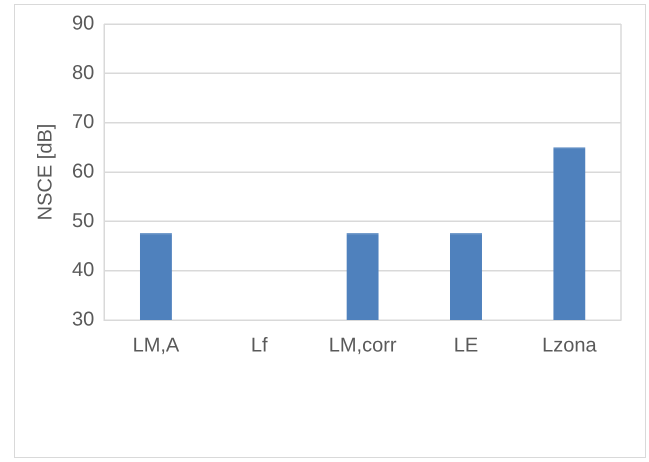 The height and width of the screenshot is (462, 649). What do you see at coordinates (570, 345) in the screenshot?
I see `x-tick-label: Lzona` at bounding box center [570, 345].